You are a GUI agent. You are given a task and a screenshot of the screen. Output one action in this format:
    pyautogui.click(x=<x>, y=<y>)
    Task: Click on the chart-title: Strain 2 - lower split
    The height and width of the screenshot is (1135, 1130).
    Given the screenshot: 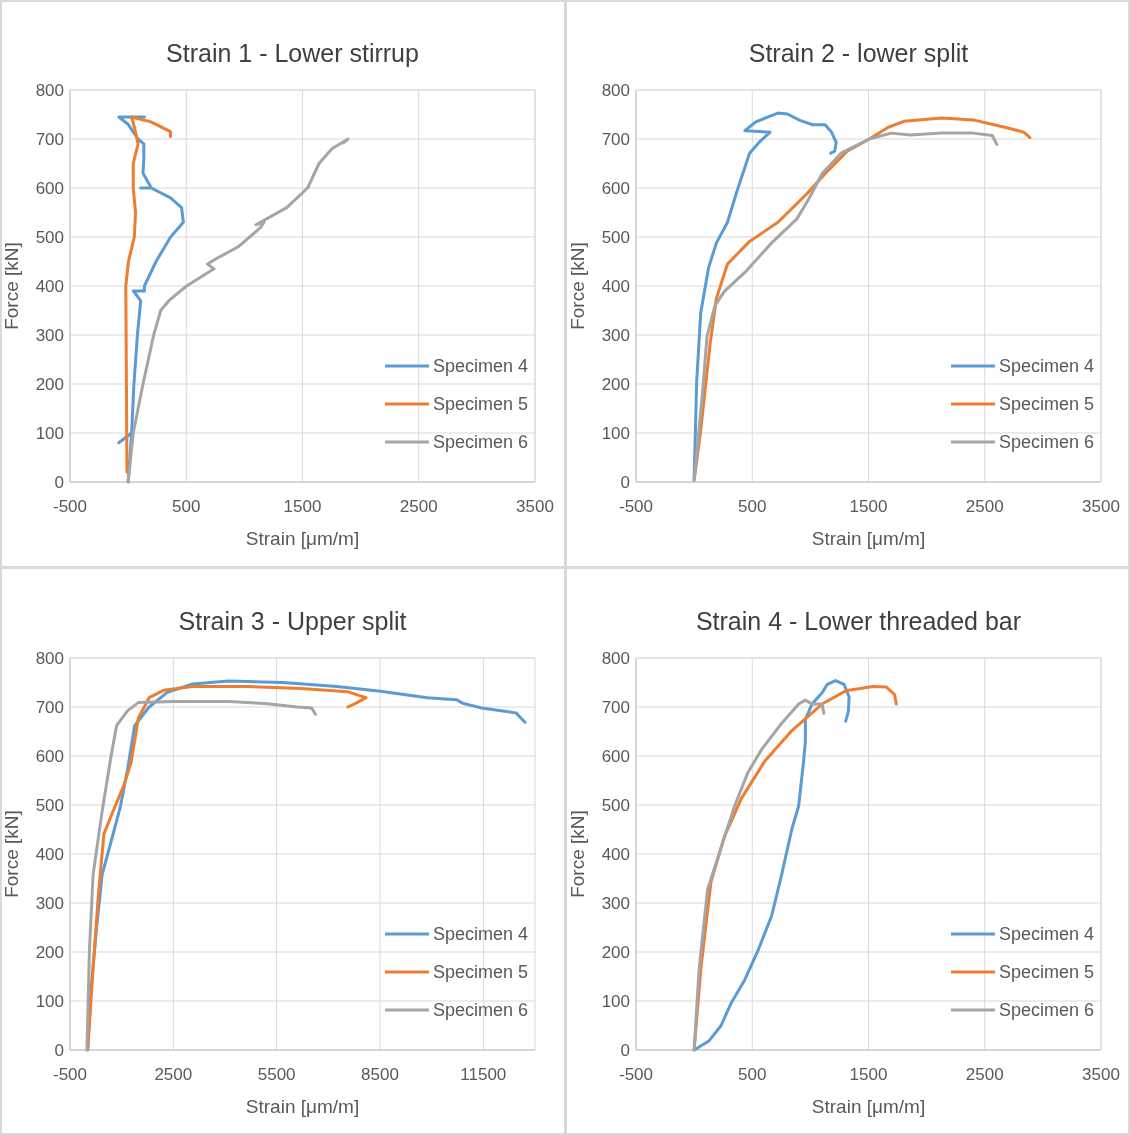 What is the action you would take?
    pyautogui.click(x=858, y=53)
    